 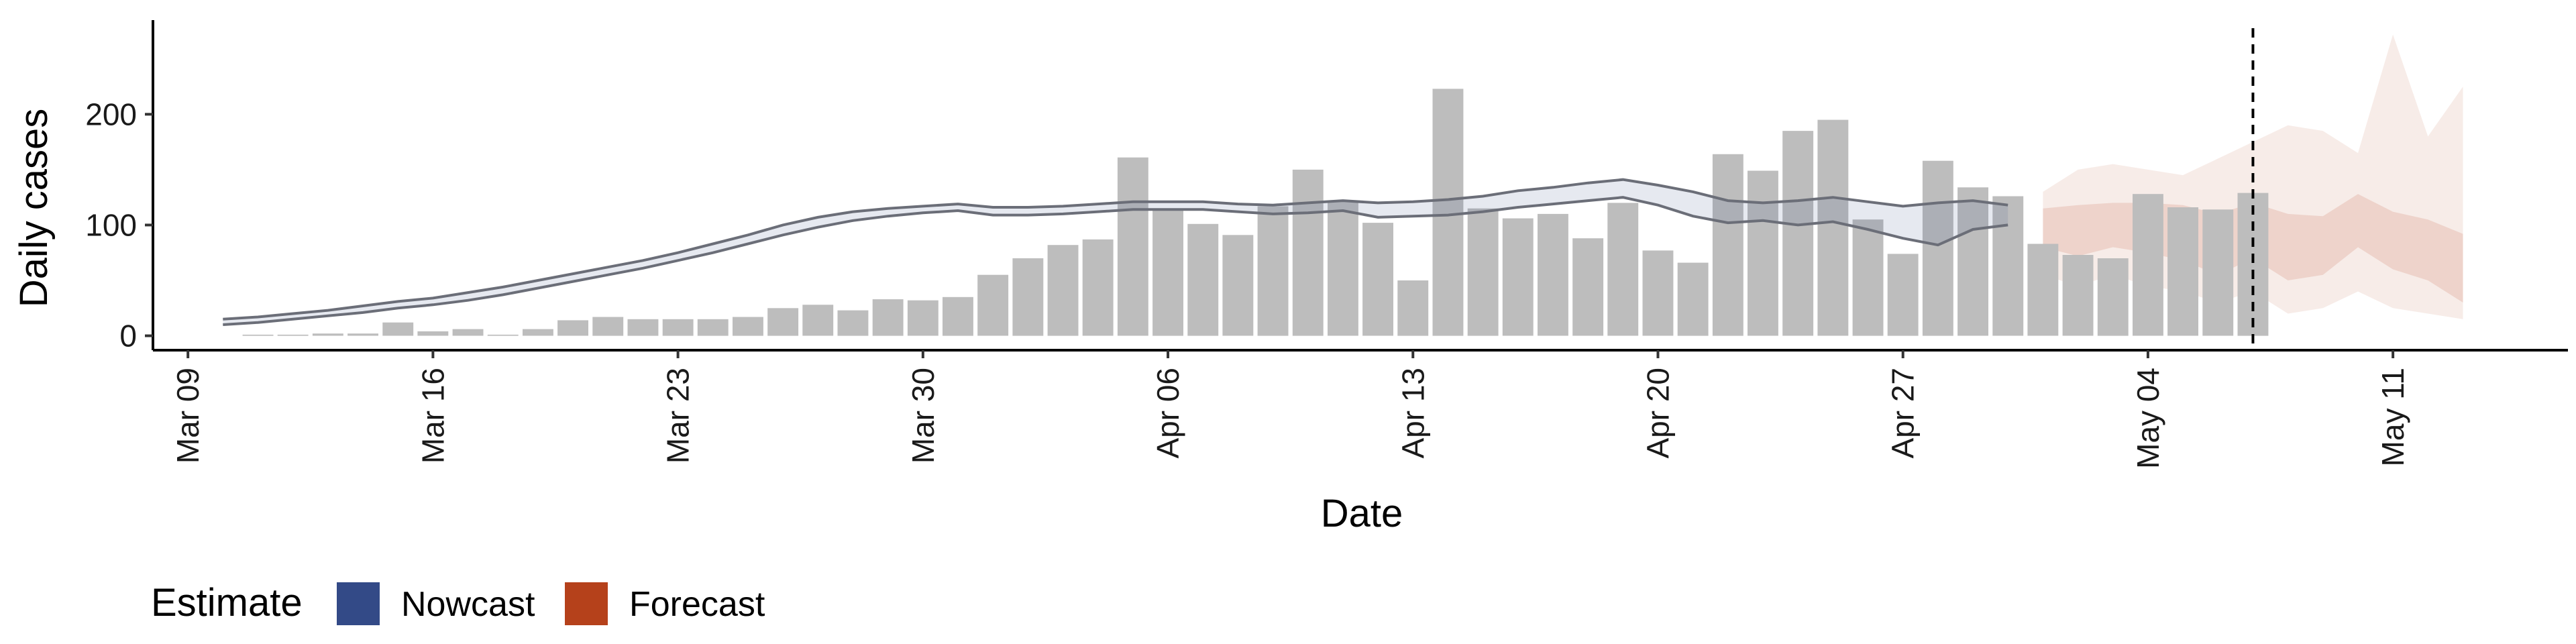 I want to click on x-tick-label: Apr 06, so click(x=1167, y=413).